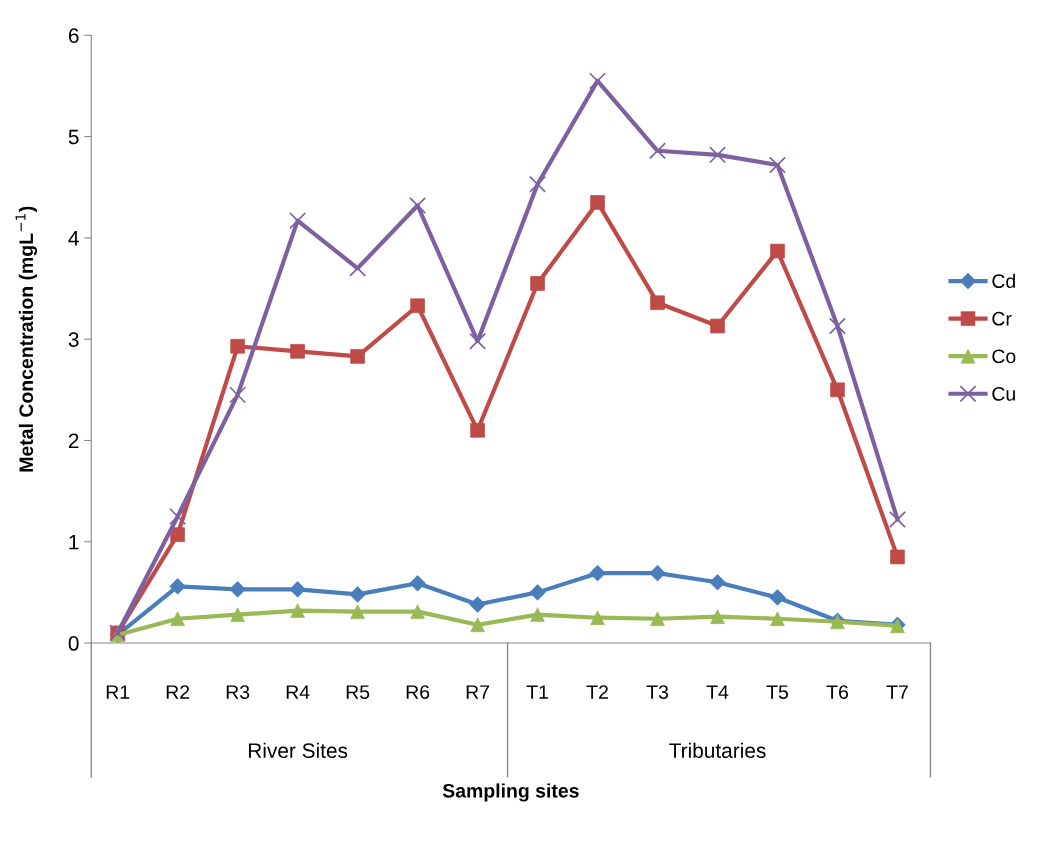 The width and height of the screenshot is (1049, 841). Describe the element at coordinates (657, 692) in the screenshot. I see `x-tick-label: T3` at that location.